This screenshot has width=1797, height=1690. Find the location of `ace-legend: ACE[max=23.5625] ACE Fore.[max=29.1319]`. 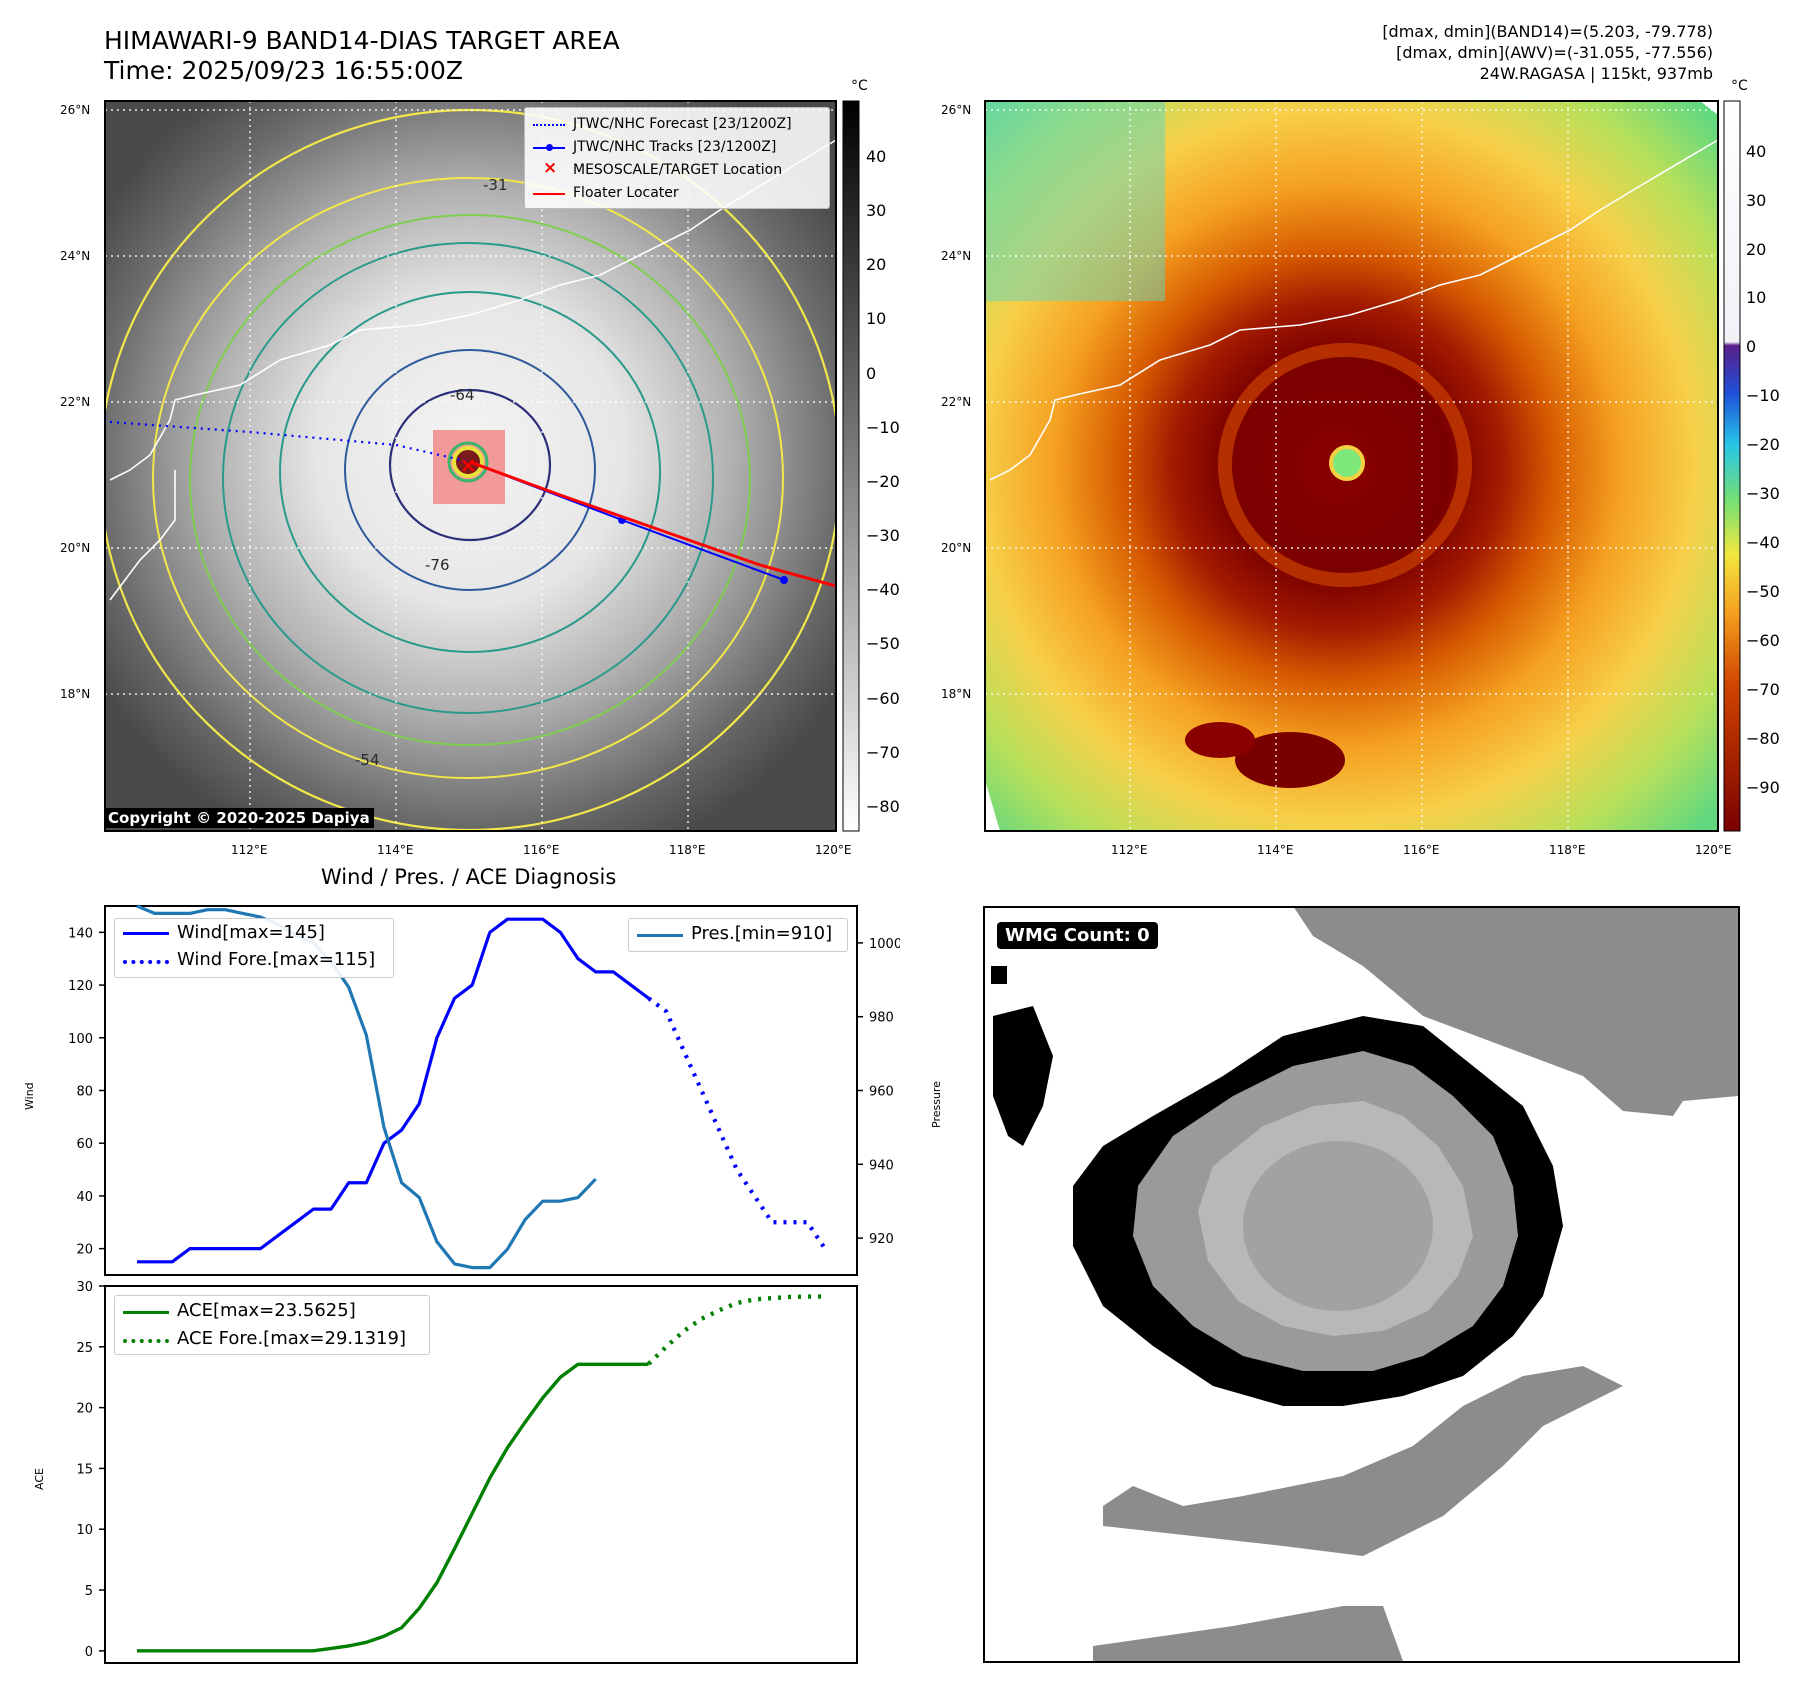

ace-legend: ACE[max=23.5625] ACE Fore.[max=29.1319] is located at coordinates (272, 1325).